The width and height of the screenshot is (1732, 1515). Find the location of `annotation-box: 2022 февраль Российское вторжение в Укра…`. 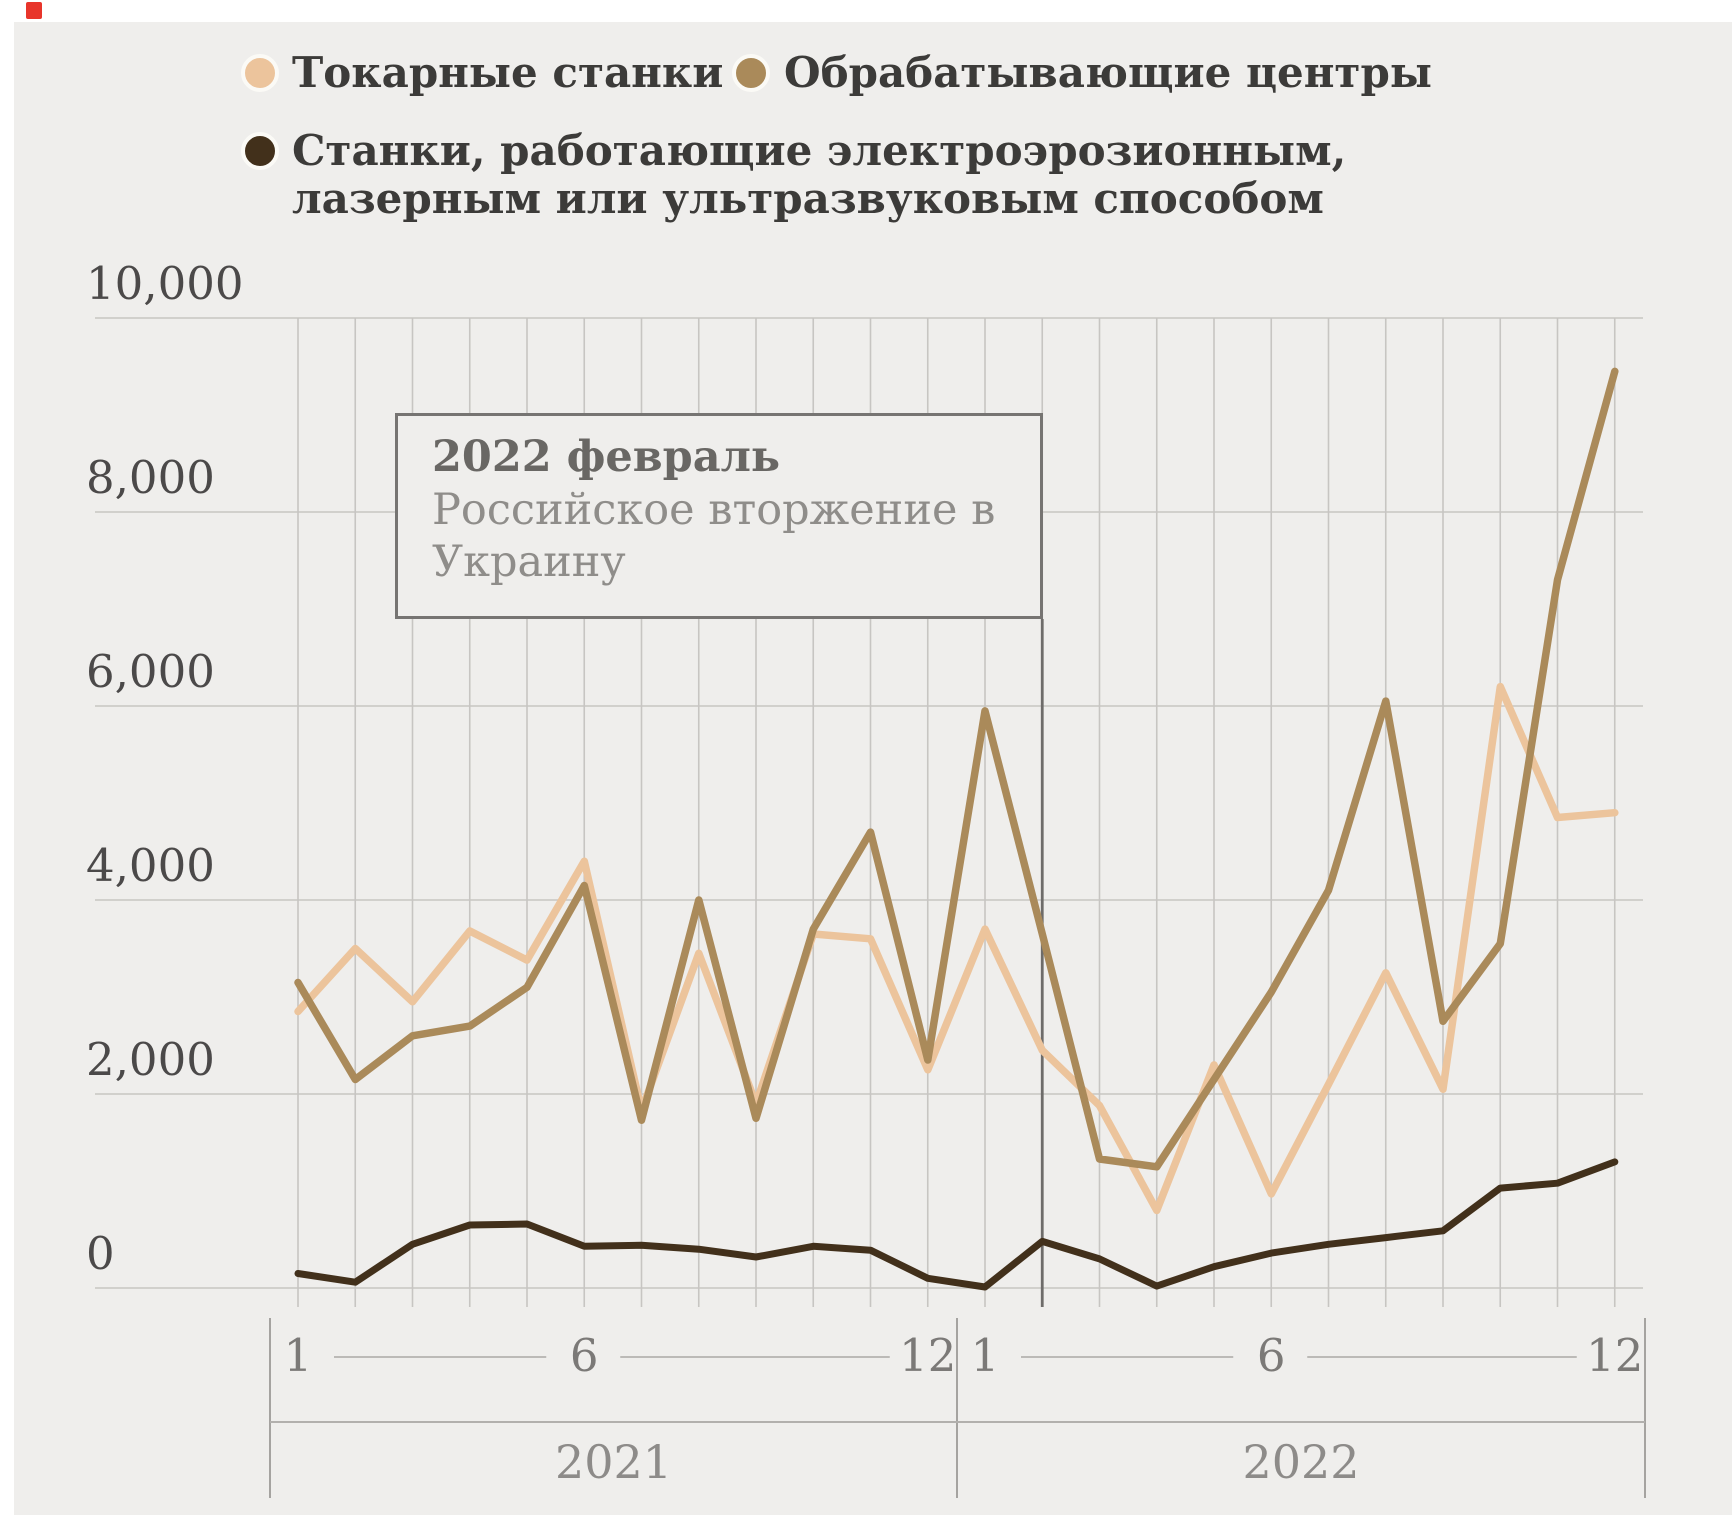

annotation-box: 2022 февраль Российское вторжение в Укра… is located at coordinates (719, 516).